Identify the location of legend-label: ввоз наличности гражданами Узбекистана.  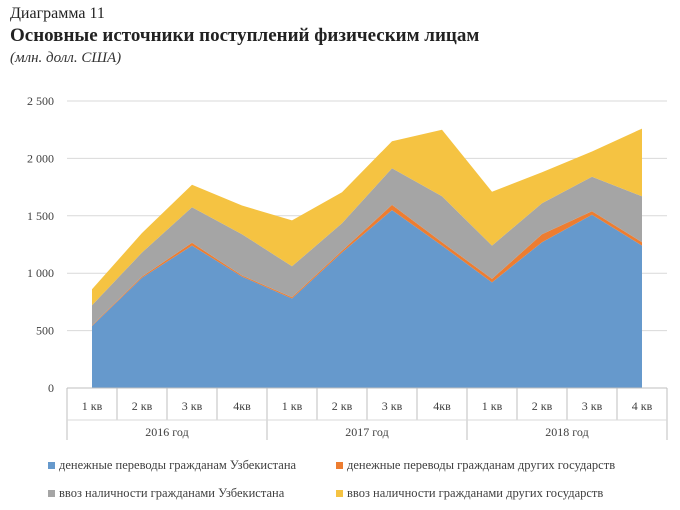
(172, 493).